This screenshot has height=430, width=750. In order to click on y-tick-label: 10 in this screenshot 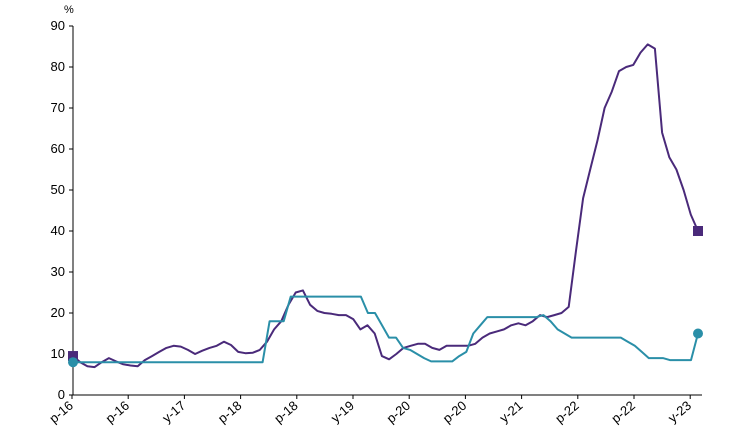, I will do `click(58, 353)`.